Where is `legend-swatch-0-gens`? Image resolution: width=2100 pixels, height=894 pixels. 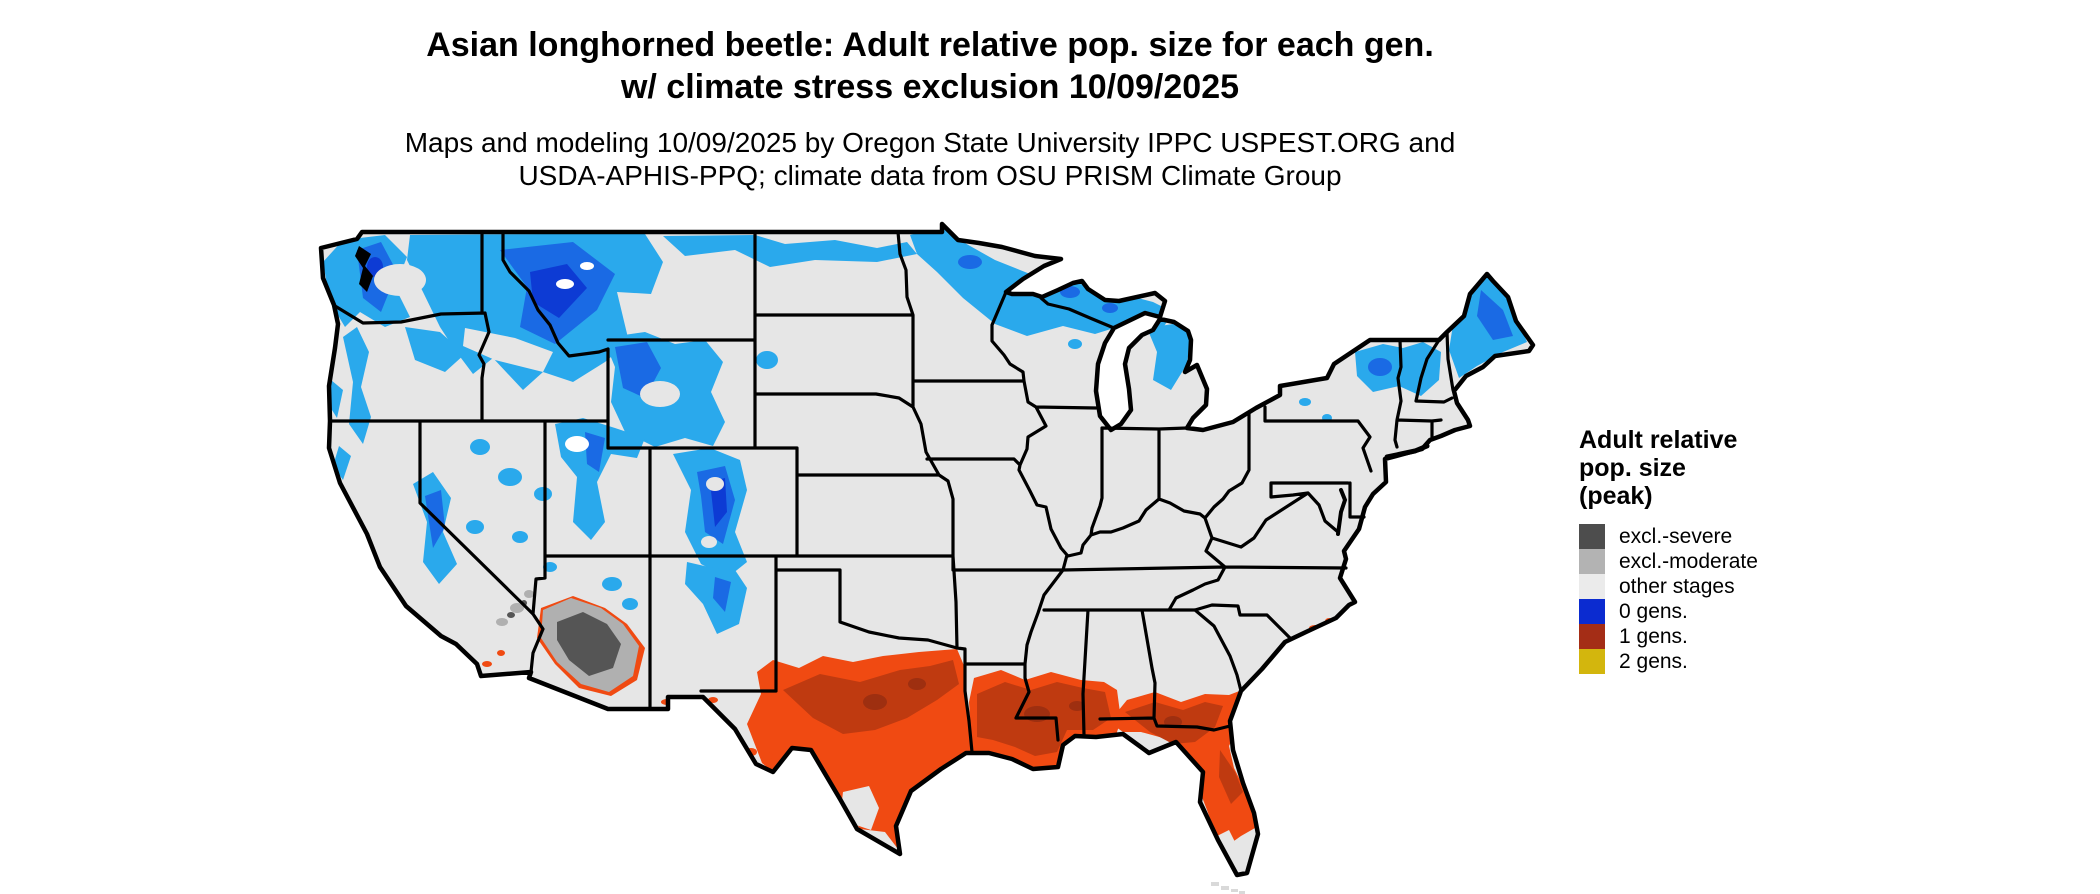
legend-swatch-0-gens is located at coordinates (1592, 611).